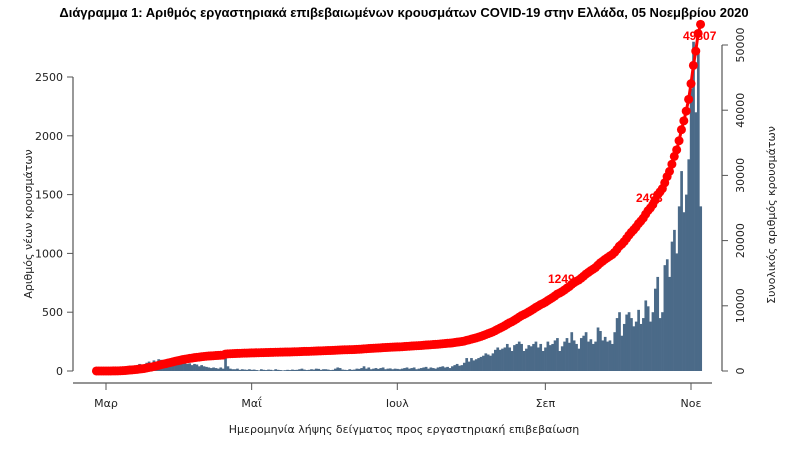 Image resolution: width=809 pixels, height=449 pixels. What do you see at coordinates (561, 279) in the screenshot?
I see `annotation-1249: 1249` at bounding box center [561, 279].